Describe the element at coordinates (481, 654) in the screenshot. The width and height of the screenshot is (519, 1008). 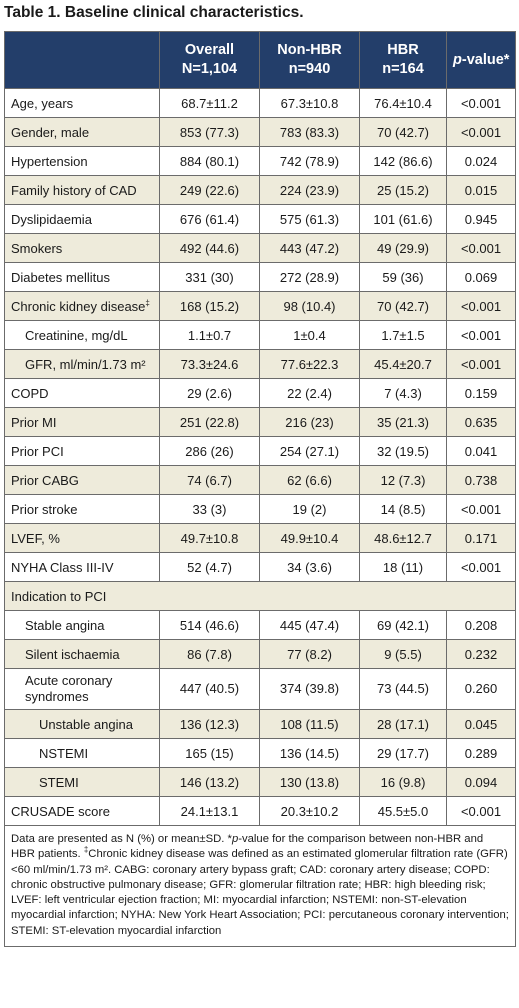
I see `cell-p-value: 0.232` at that location.